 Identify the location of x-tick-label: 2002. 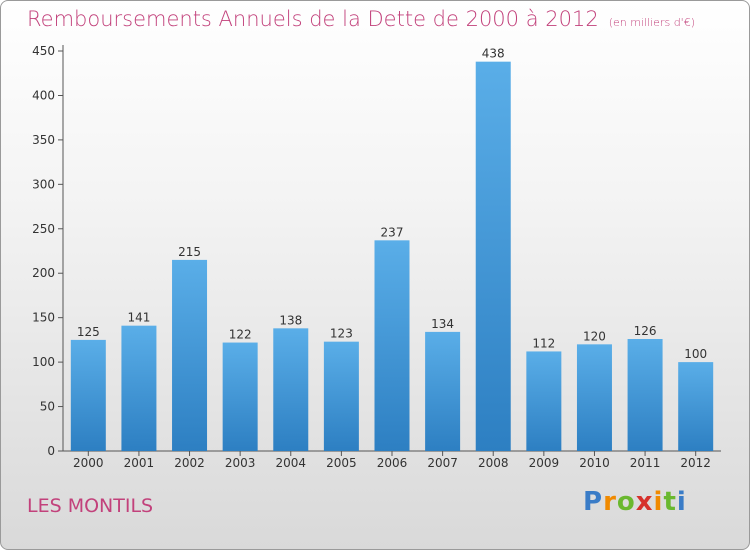
(189, 463).